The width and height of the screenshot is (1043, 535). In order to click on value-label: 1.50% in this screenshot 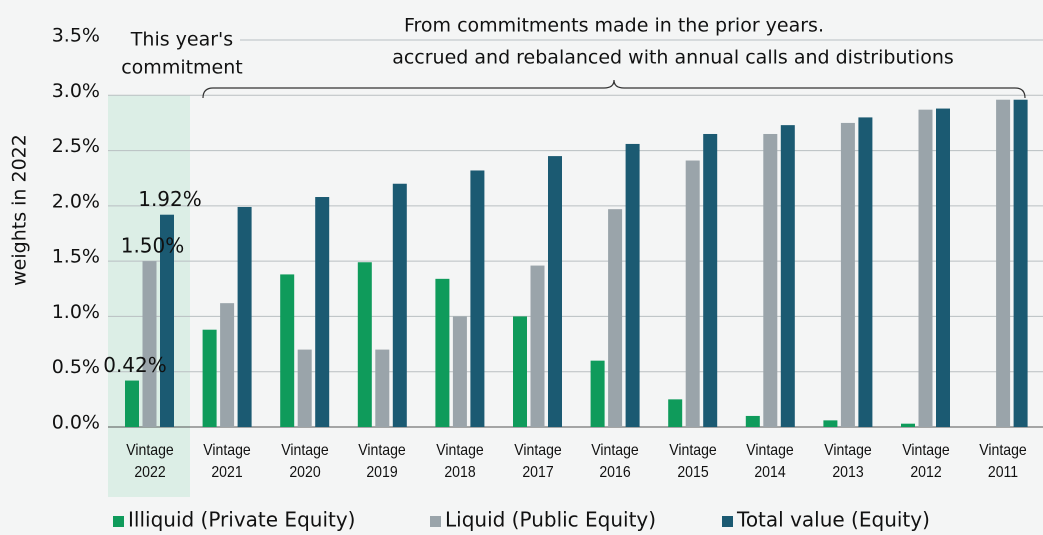, I will do `click(153, 246)`.